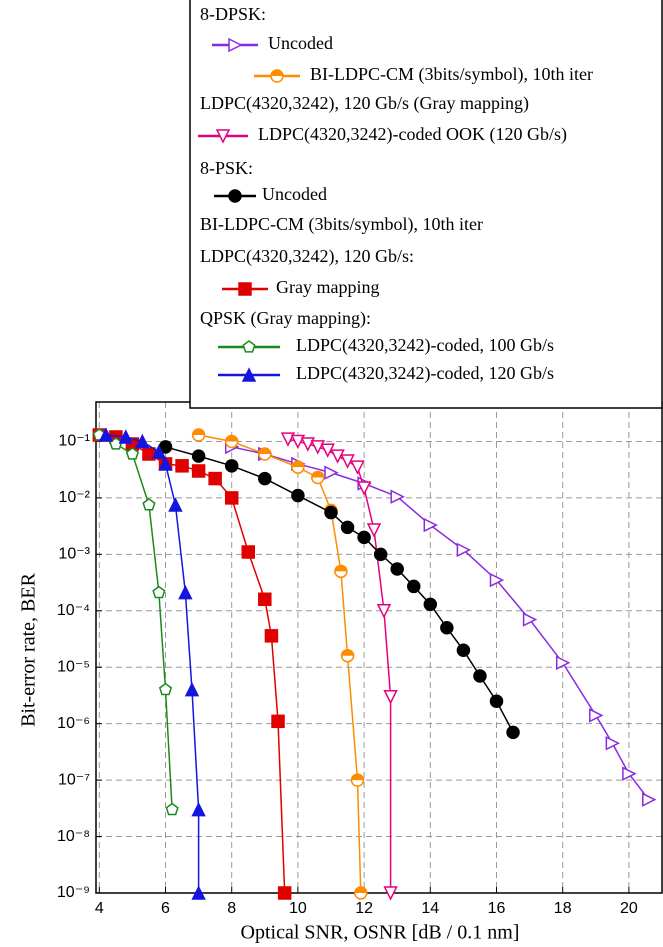 Image resolution: width=663 pixels, height=947 pixels. I want to click on y-tick-label: 10⁻⁷, so click(74, 779).